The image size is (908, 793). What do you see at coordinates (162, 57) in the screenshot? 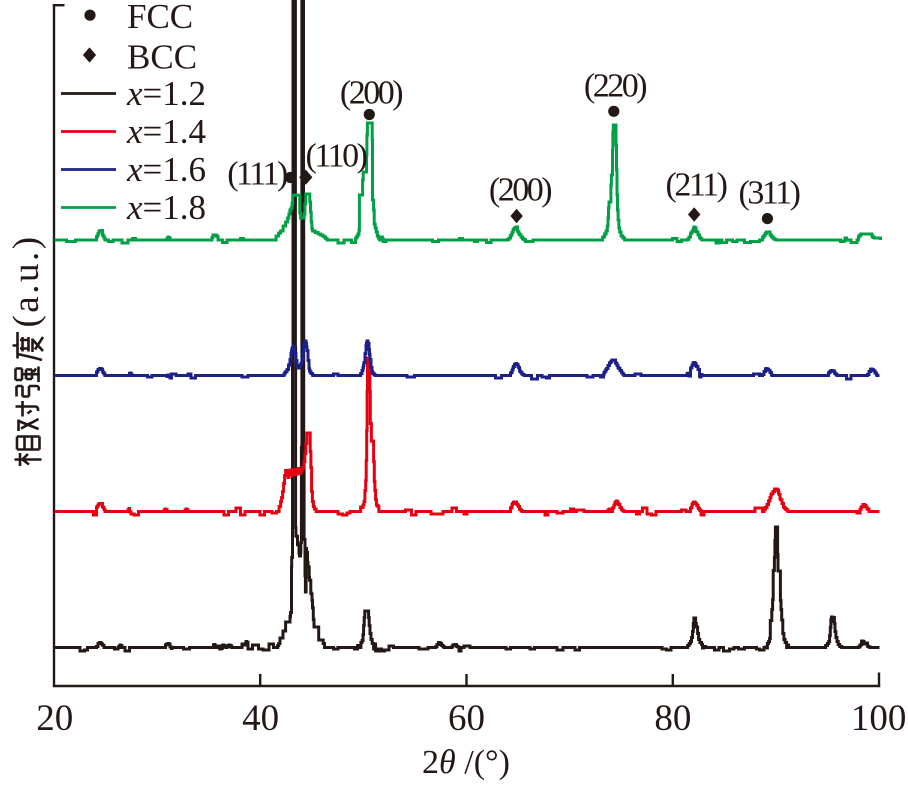
I see `svg-text: BCC` at bounding box center [162, 57].